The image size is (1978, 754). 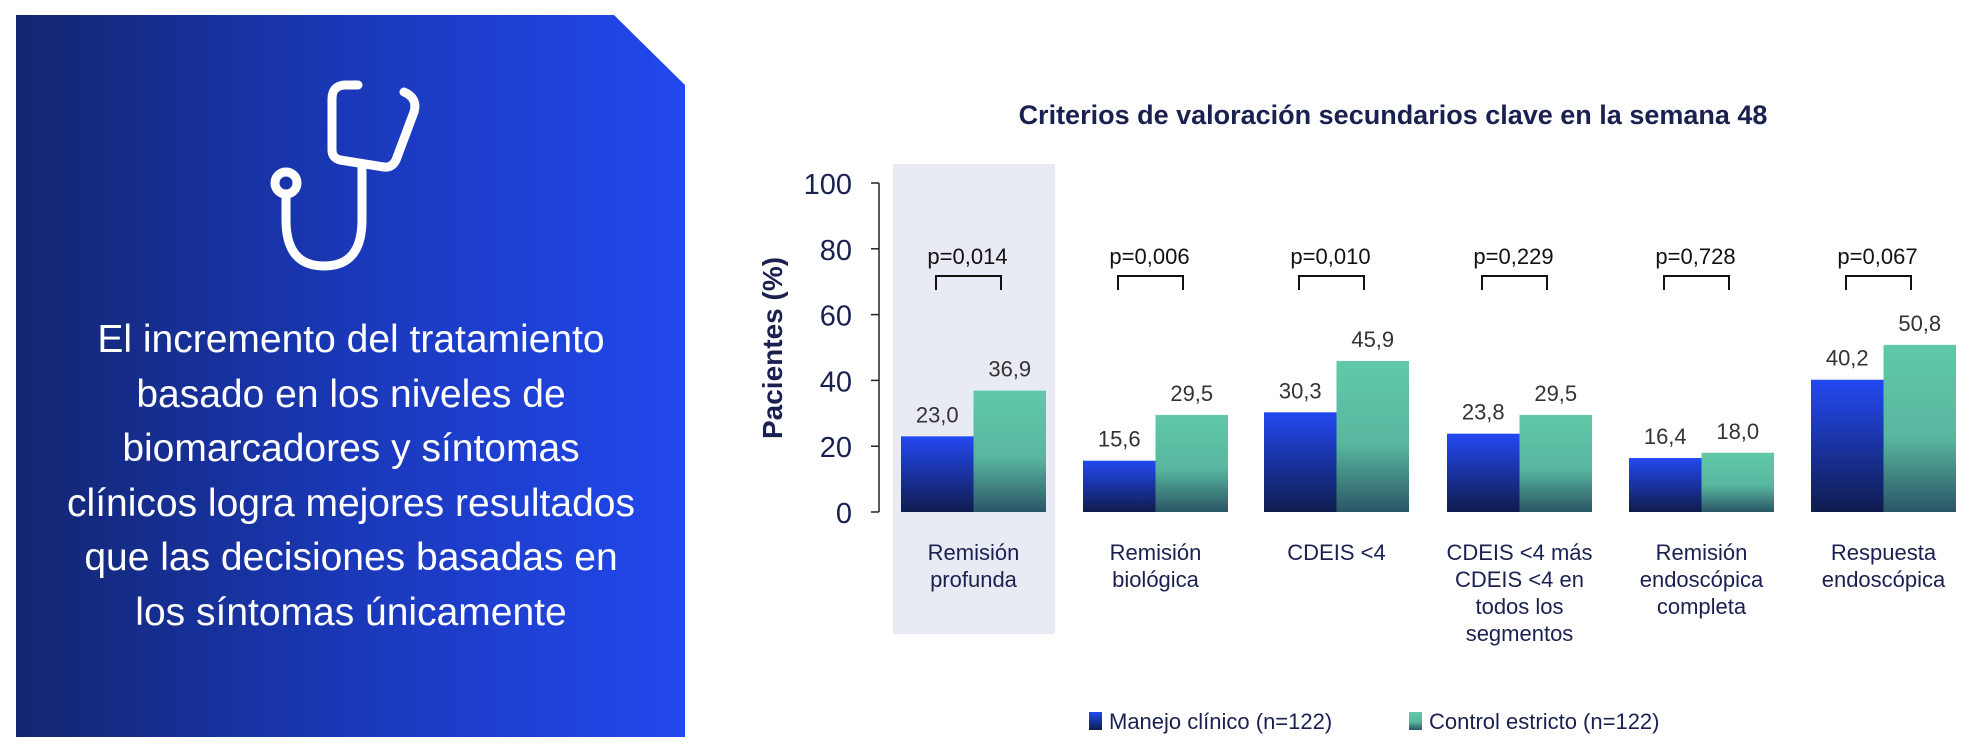 What do you see at coordinates (836, 317) in the screenshot?
I see `y-tick-label: 60` at bounding box center [836, 317].